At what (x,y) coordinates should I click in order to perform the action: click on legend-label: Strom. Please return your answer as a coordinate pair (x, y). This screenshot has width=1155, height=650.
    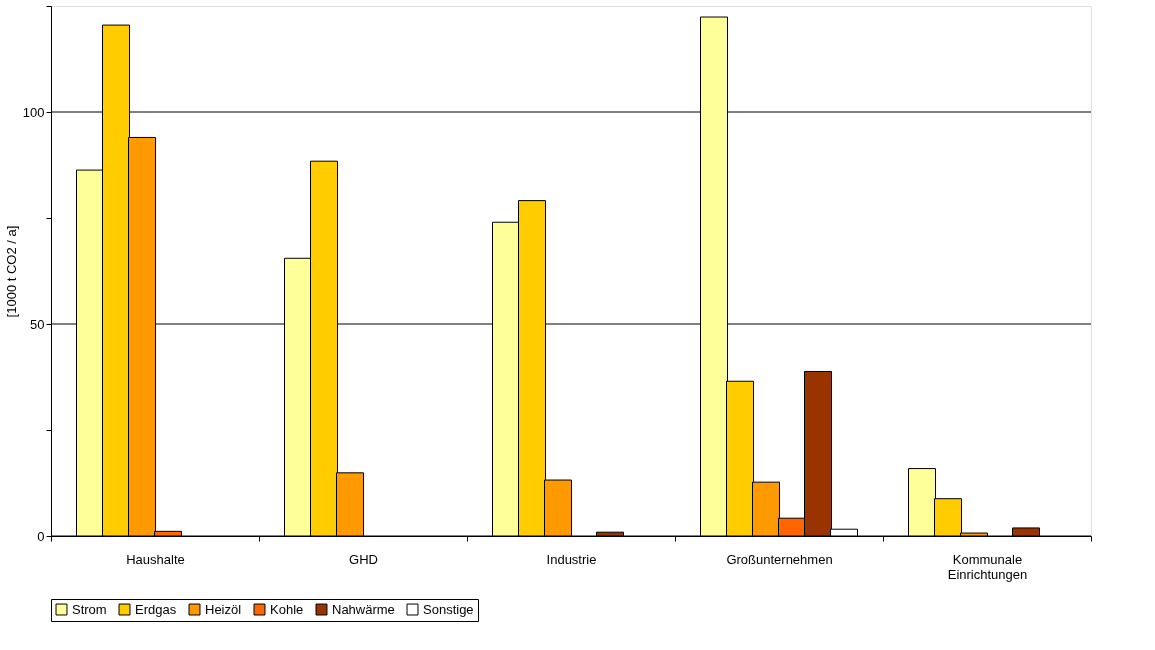
    Looking at the image, I should click on (89, 609).